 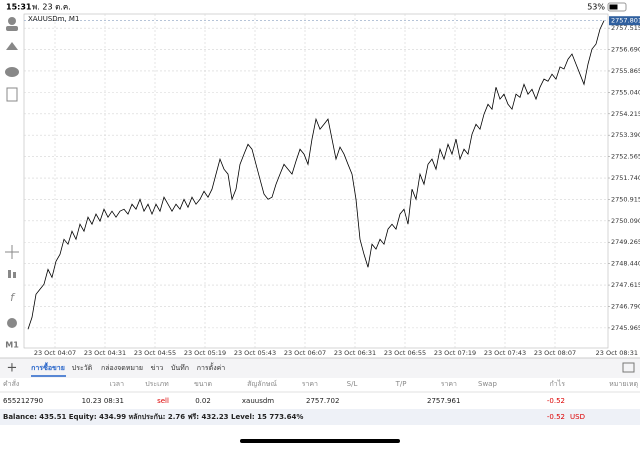 What do you see at coordinates (625, 50) in the screenshot?
I see `y-tick-label: 2756.690` at bounding box center [625, 50].